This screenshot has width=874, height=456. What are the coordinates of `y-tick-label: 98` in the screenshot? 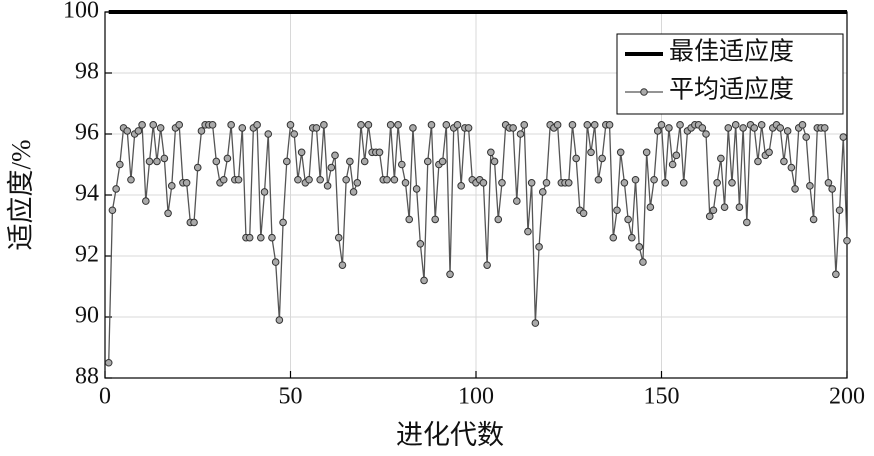 It's located at (87, 72).